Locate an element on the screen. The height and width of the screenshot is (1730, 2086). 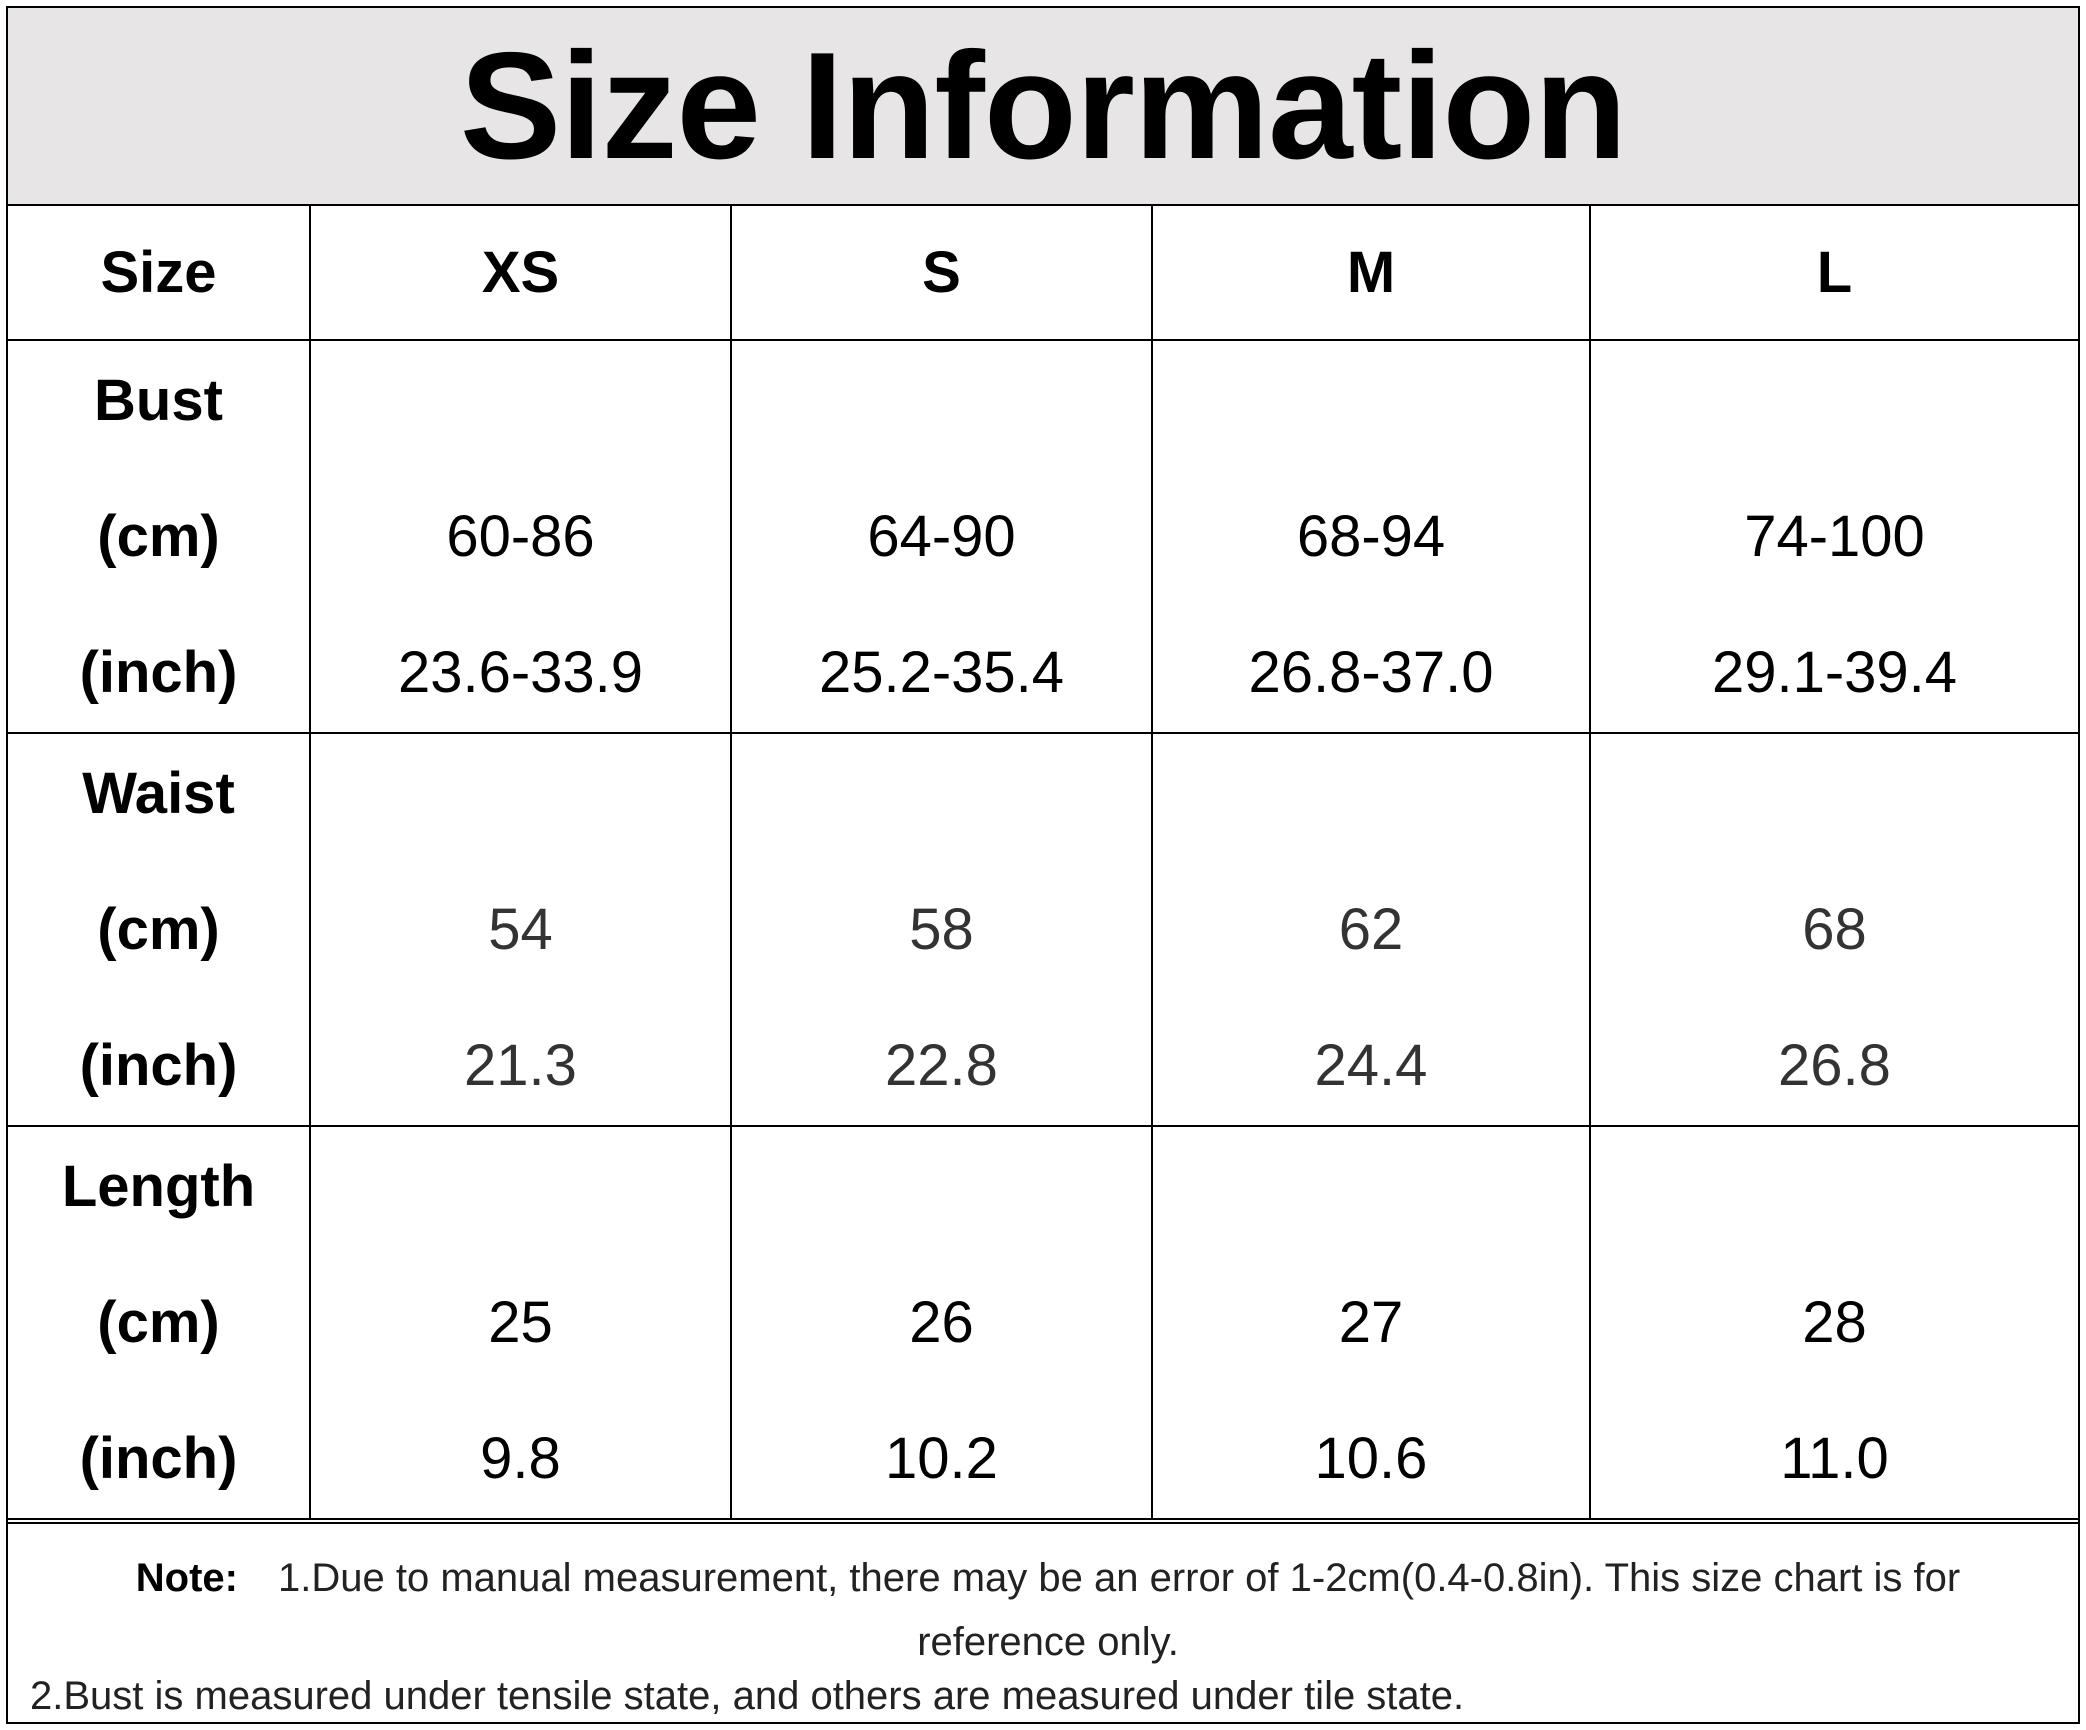
value-cell-s: 02610.2 is located at coordinates (941, 1322).